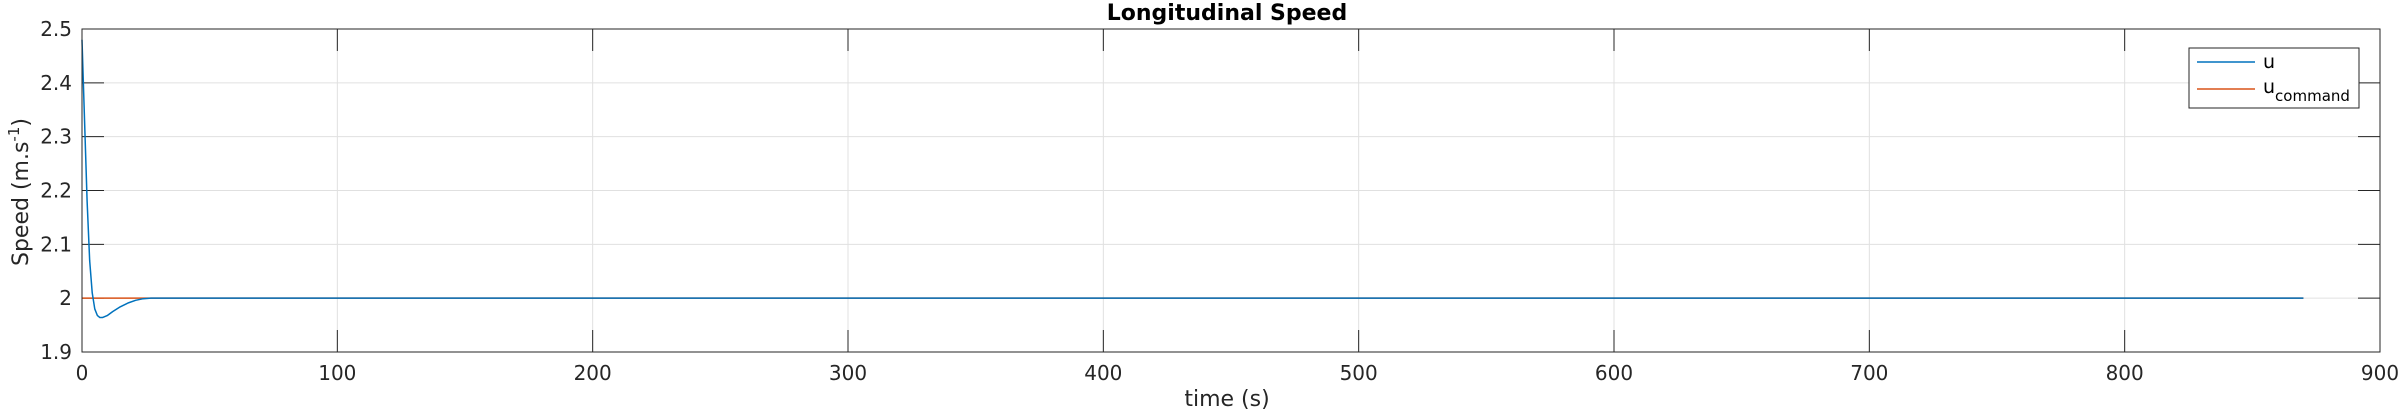 The height and width of the screenshot is (412, 2403). I want to click on chart-title: Longitudinal Speed, so click(1227, 13).